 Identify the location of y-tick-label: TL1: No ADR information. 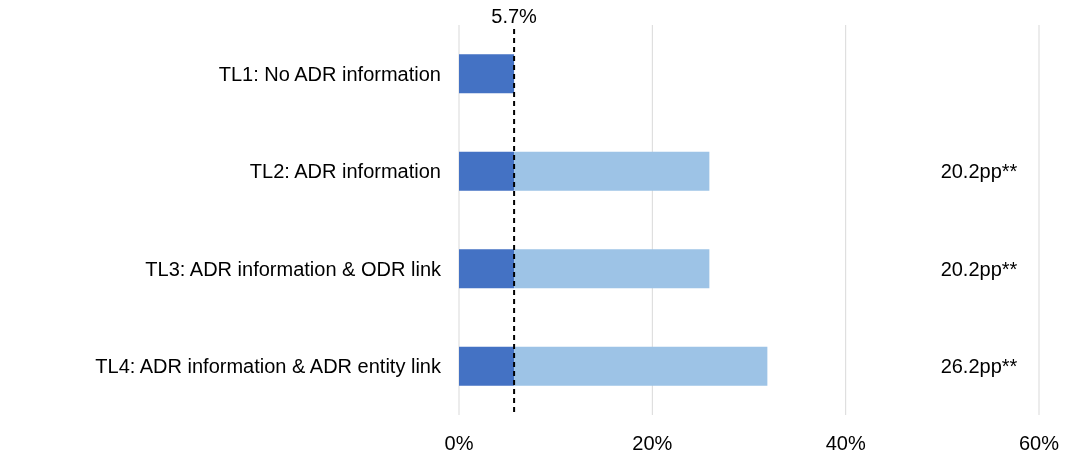
(329, 73).